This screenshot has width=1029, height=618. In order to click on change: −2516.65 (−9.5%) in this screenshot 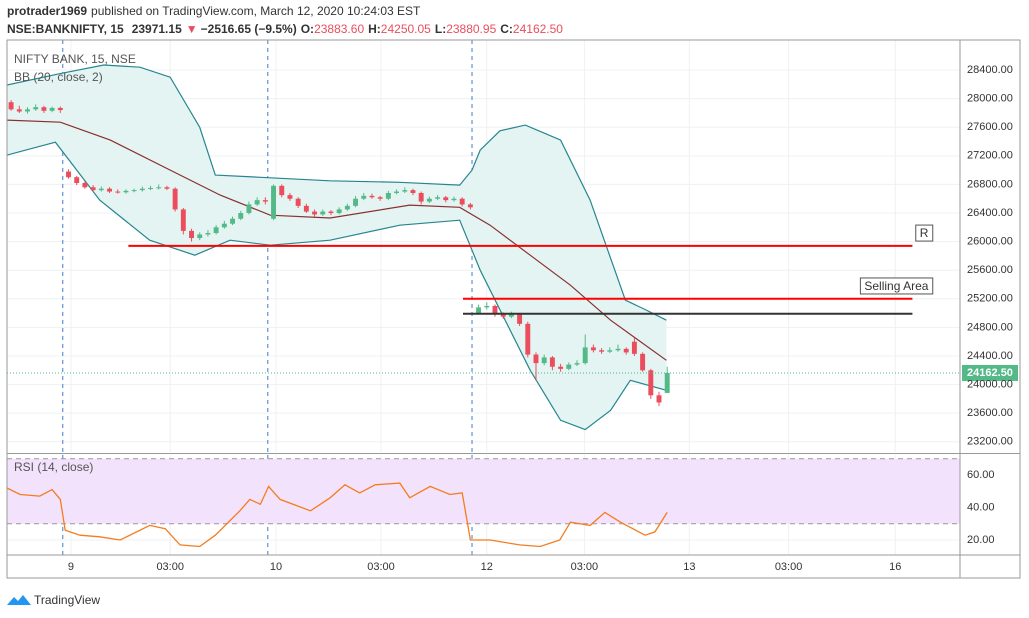, I will do `click(249, 29)`.